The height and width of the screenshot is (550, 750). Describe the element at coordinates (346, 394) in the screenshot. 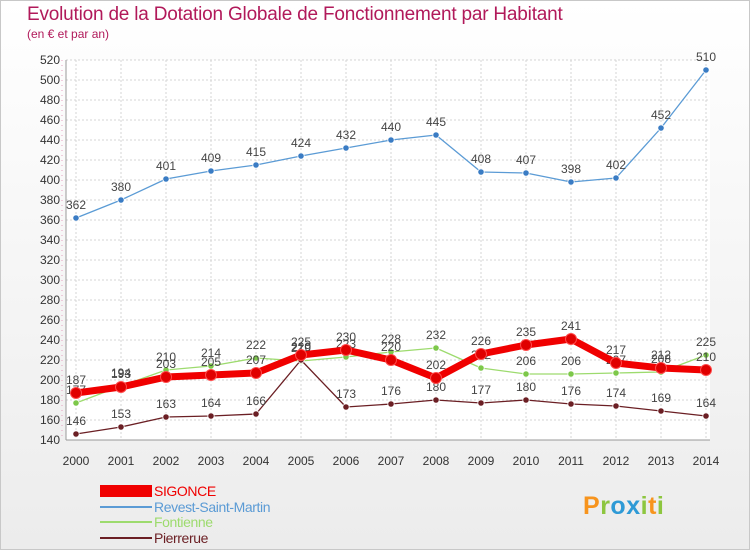

I see `data-label-pierrerue: 173` at that location.